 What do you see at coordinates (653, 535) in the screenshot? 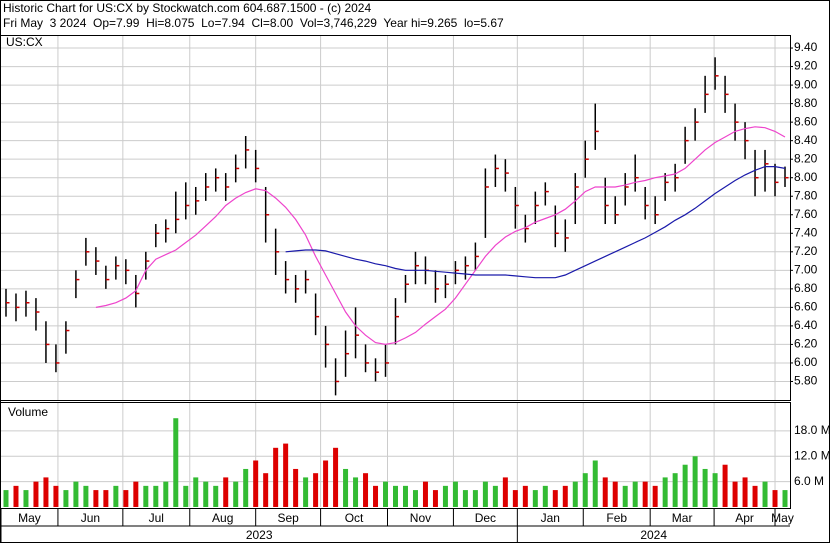
I see `year-label: 2024` at bounding box center [653, 535].